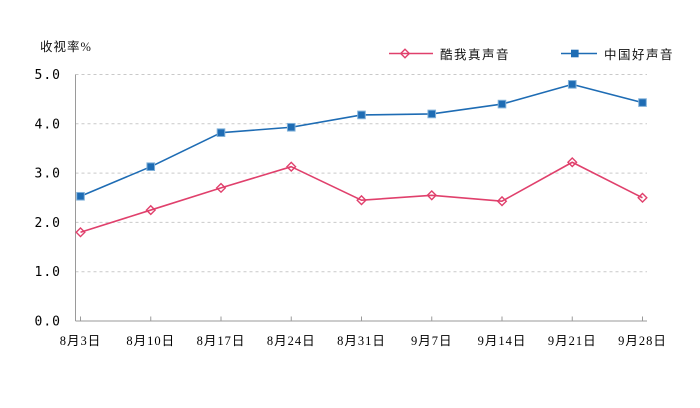 This screenshot has height=408, width=700. What do you see at coordinates (572, 341) in the screenshot?
I see `x-tick-label: 9月21日` at bounding box center [572, 341].